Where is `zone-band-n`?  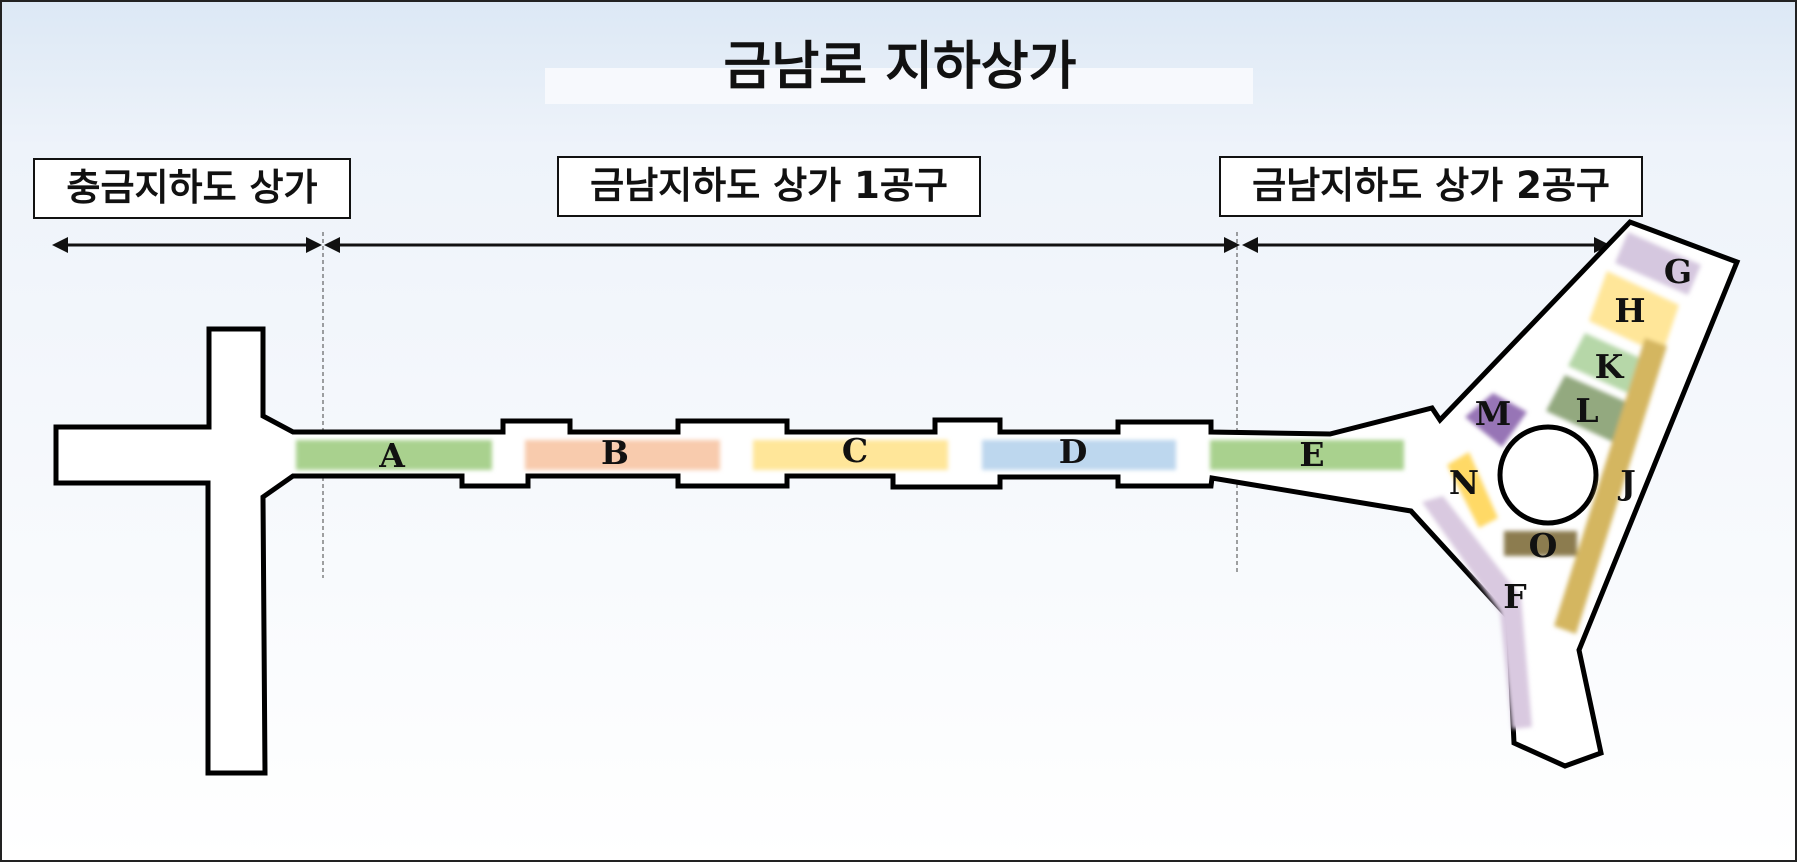
zone-band-n is located at coordinates (1472, 490).